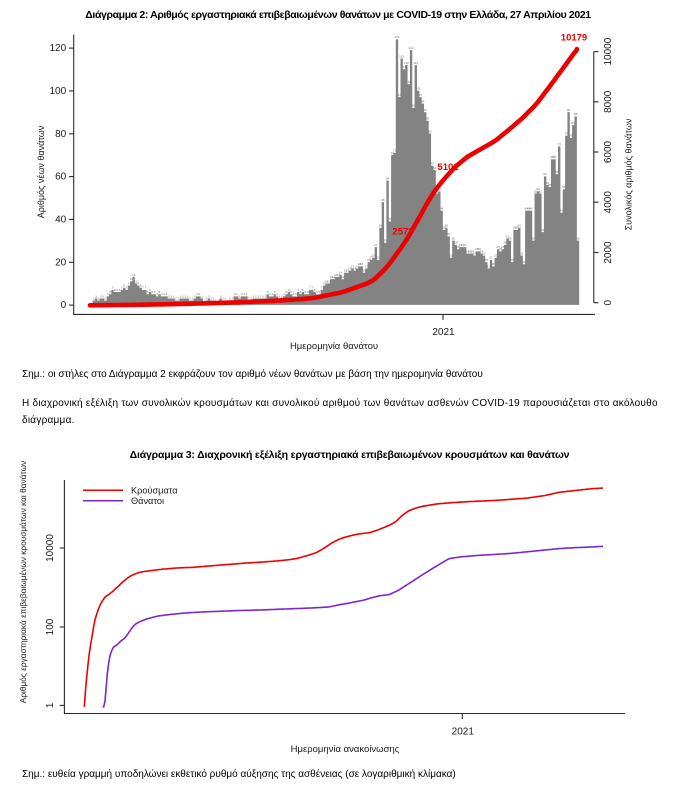 The width and height of the screenshot is (681, 804). Describe the element at coordinates (423, 101) in the screenshot. I see `svg-text: 94` at that location.